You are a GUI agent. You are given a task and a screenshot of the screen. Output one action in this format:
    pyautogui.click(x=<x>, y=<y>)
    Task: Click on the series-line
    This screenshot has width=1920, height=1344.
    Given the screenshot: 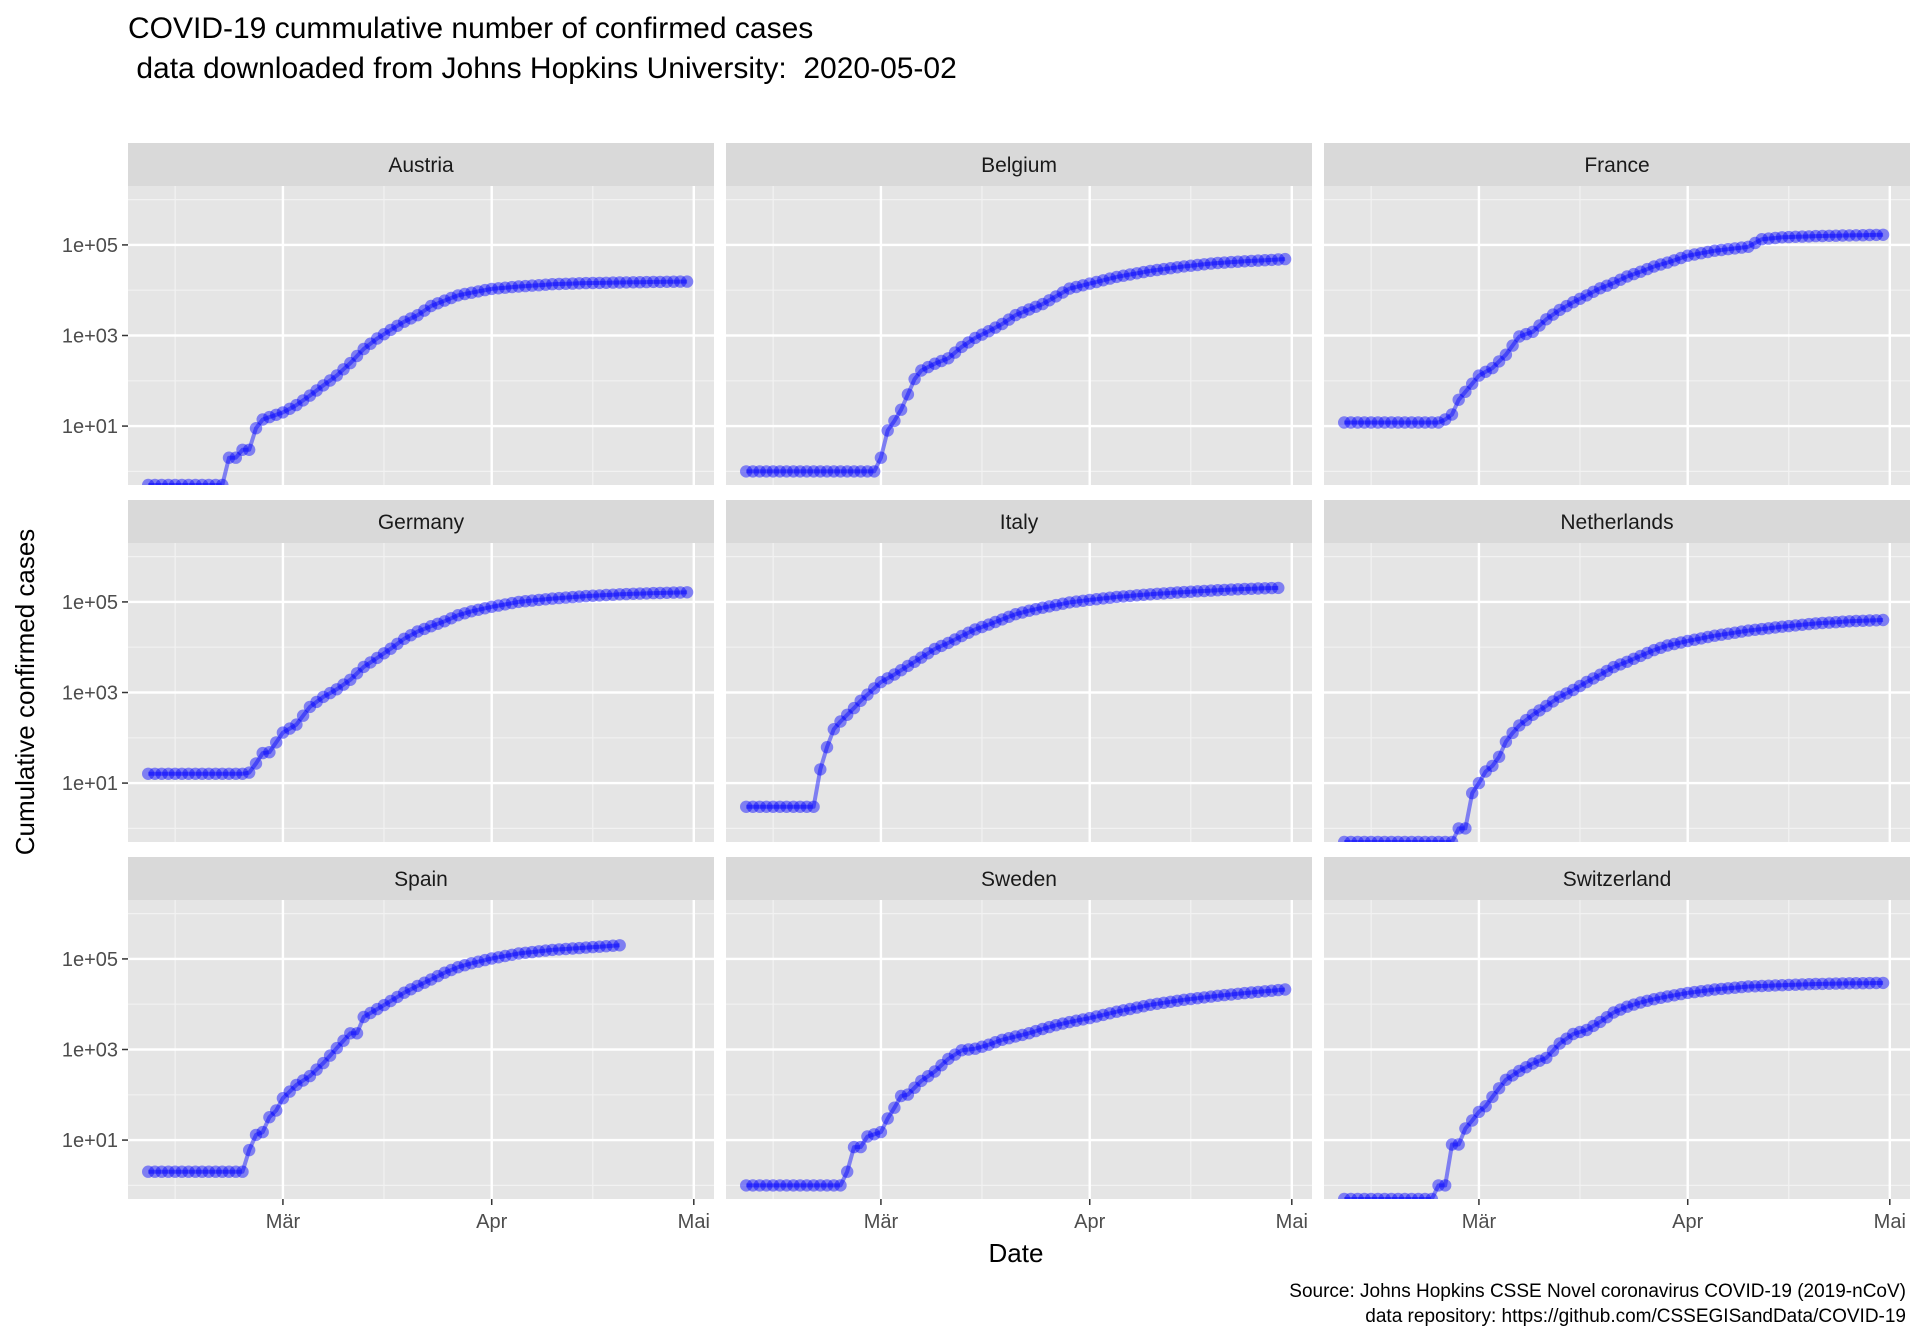 What is the action you would take?
    pyautogui.click(x=418, y=683)
    